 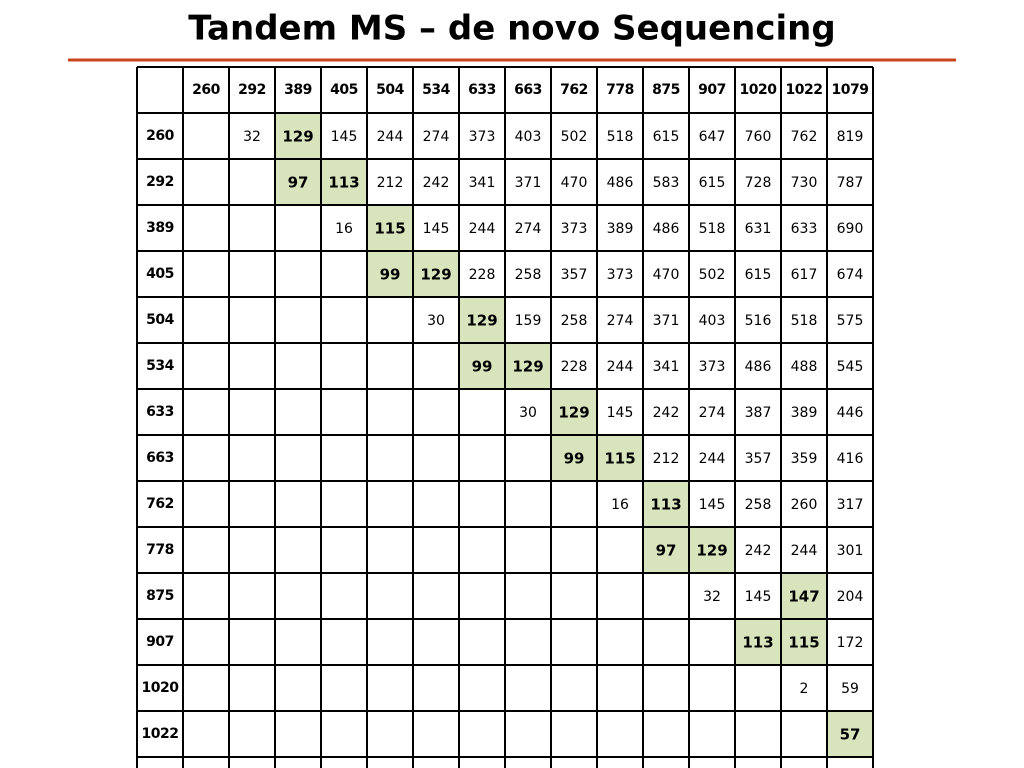 I want to click on column-header: 762, so click(x=574, y=90).